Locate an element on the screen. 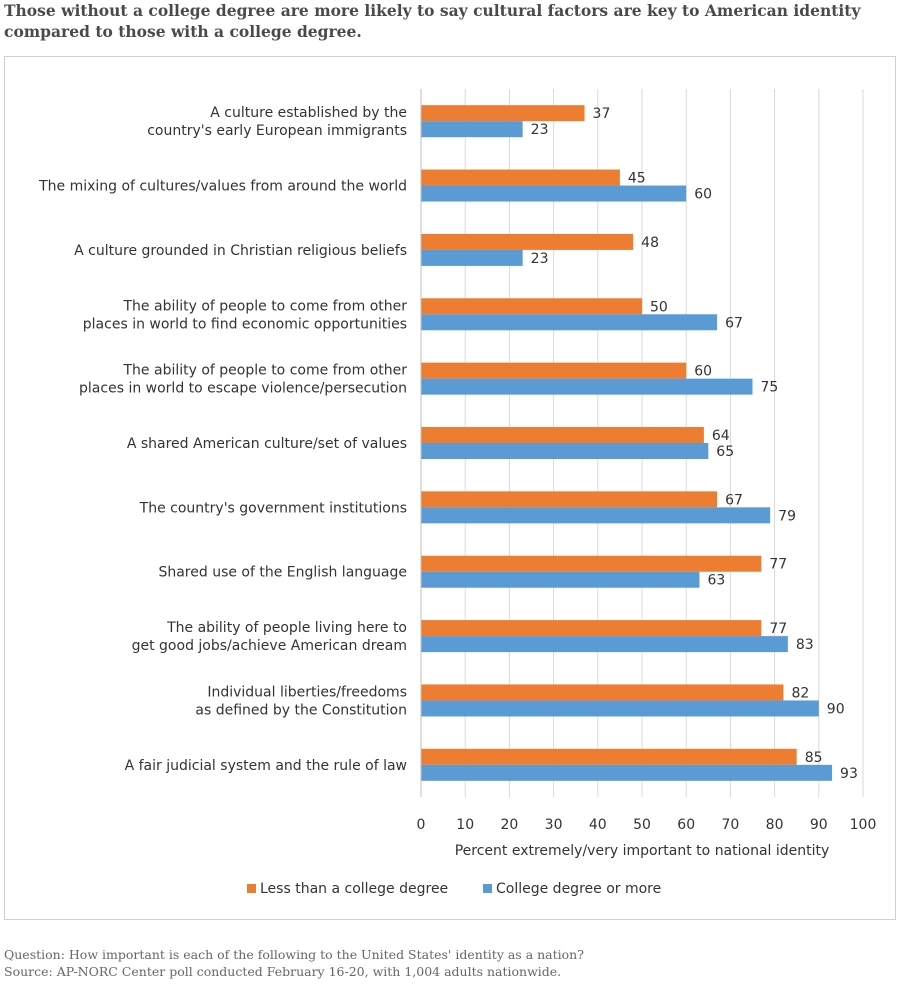 The image size is (900, 985). data-label: 48 is located at coordinates (650, 243).